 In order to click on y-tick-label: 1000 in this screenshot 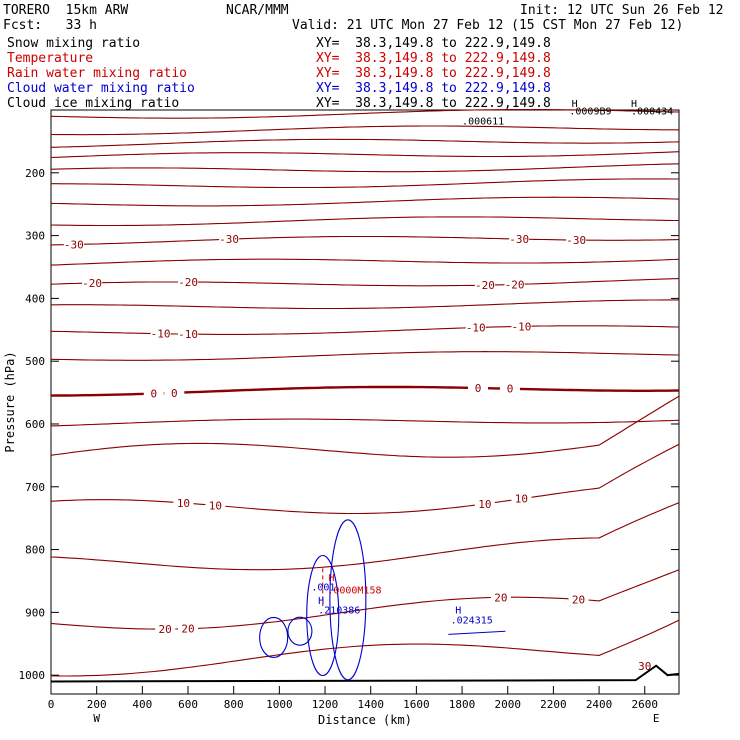, I will do `click(32, 675)`.